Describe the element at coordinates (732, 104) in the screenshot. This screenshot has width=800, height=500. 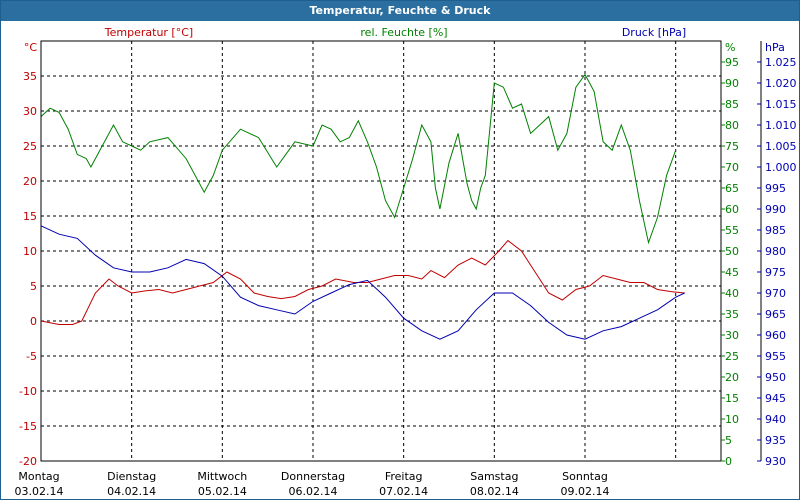
I see `humidity-tick-label: 85` at that location.